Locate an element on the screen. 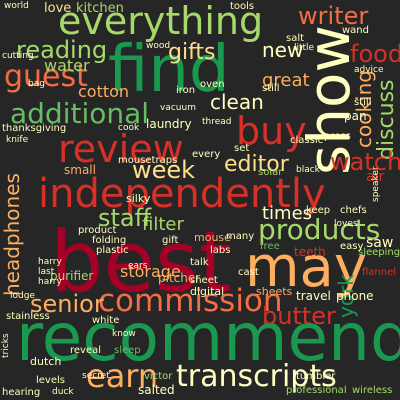 The height and width of the screenshot is (400, 400). word-stainless: stainless is located at coordinates (28, 316).